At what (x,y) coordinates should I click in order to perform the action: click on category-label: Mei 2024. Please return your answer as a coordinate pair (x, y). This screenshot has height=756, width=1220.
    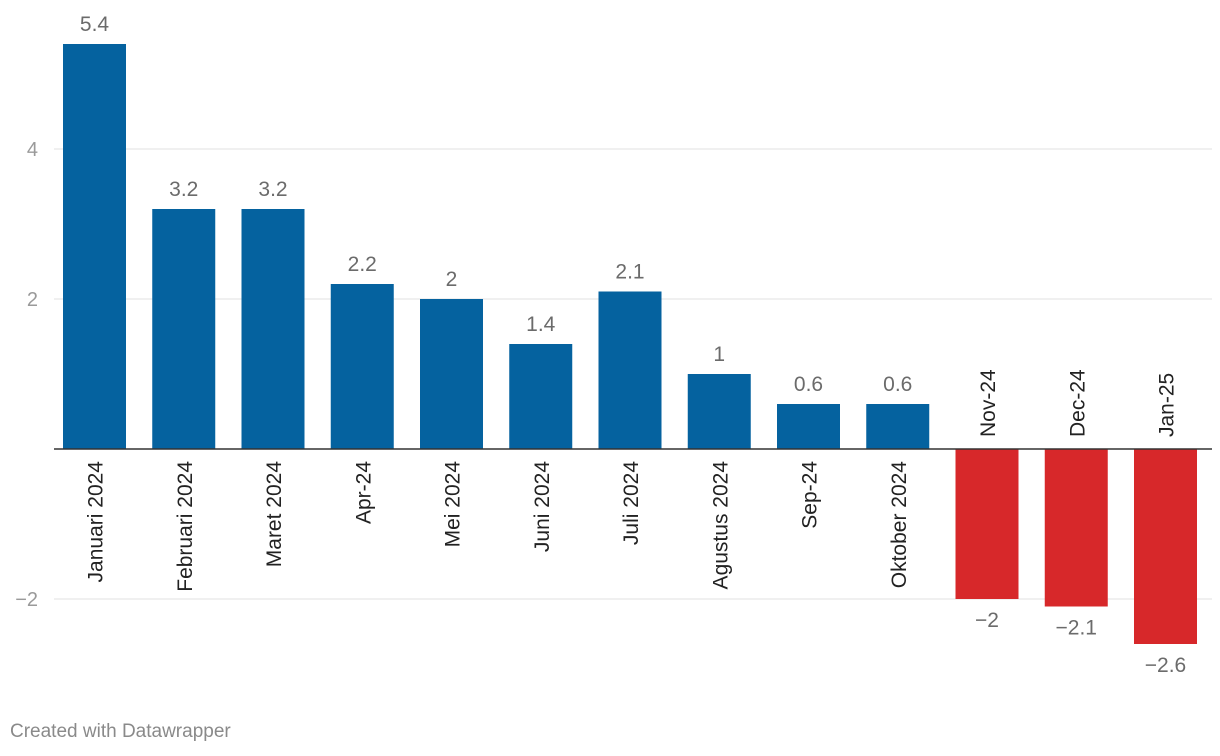
    Looking at the image, I should click on (453, 504).